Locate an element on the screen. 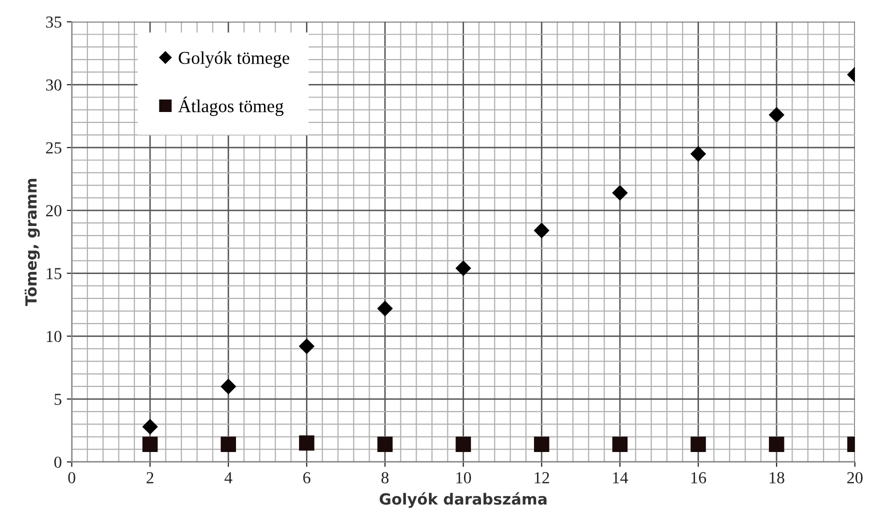  x-tick-label: 6 is located at coordinates (306, 478).